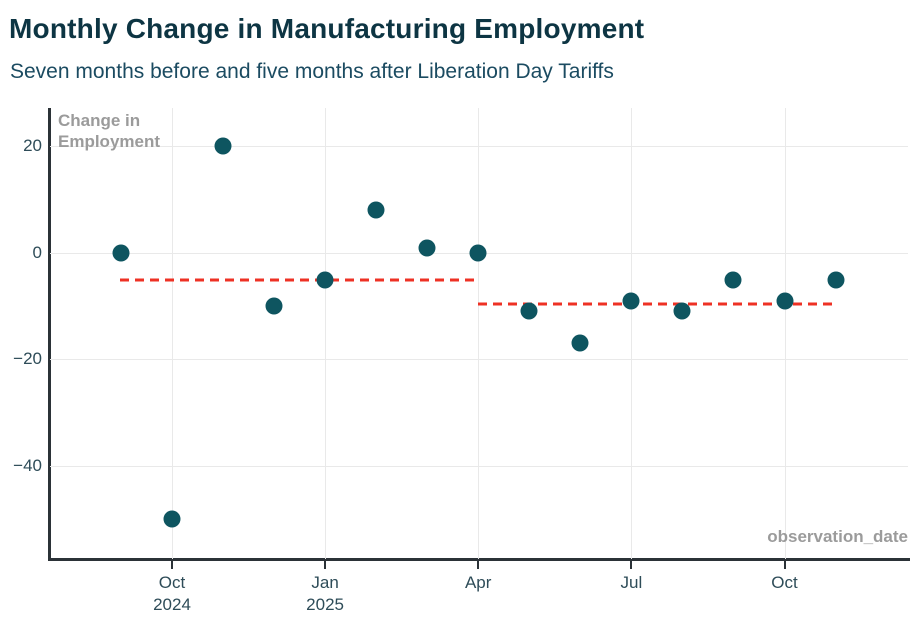 The width and height of the screenshot is (922, 621). What do you see at coordinates (109, 131) in the screenshot?
I see `y-axis-label: Change in Employment` at bounding box center [109, 131].